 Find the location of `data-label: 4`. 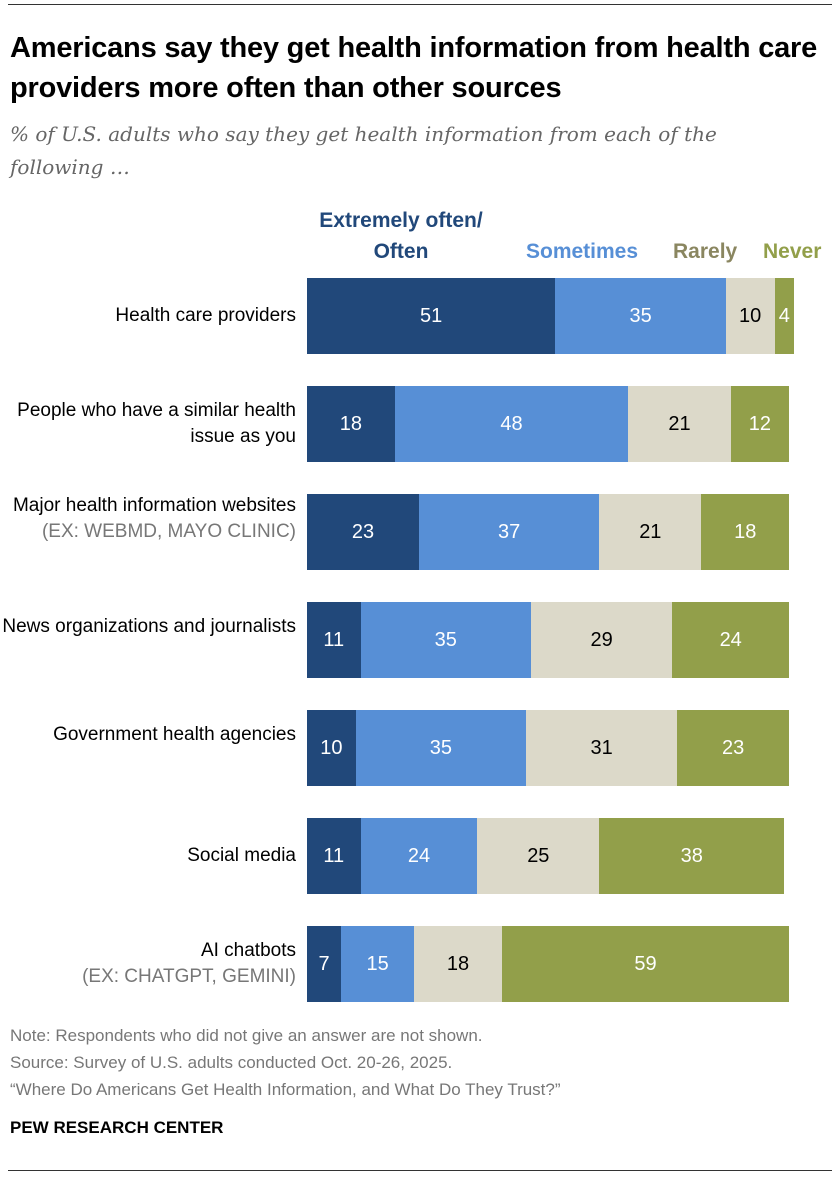

data-label: 4 is located at coordinates (784, 315).